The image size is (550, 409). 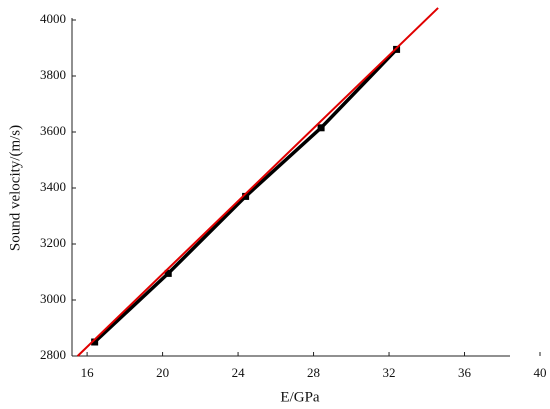 What do you see at coordinates (239, 372) in the screenshot?
I see `x-tick-label: 24` at bounding box center [239, 372].